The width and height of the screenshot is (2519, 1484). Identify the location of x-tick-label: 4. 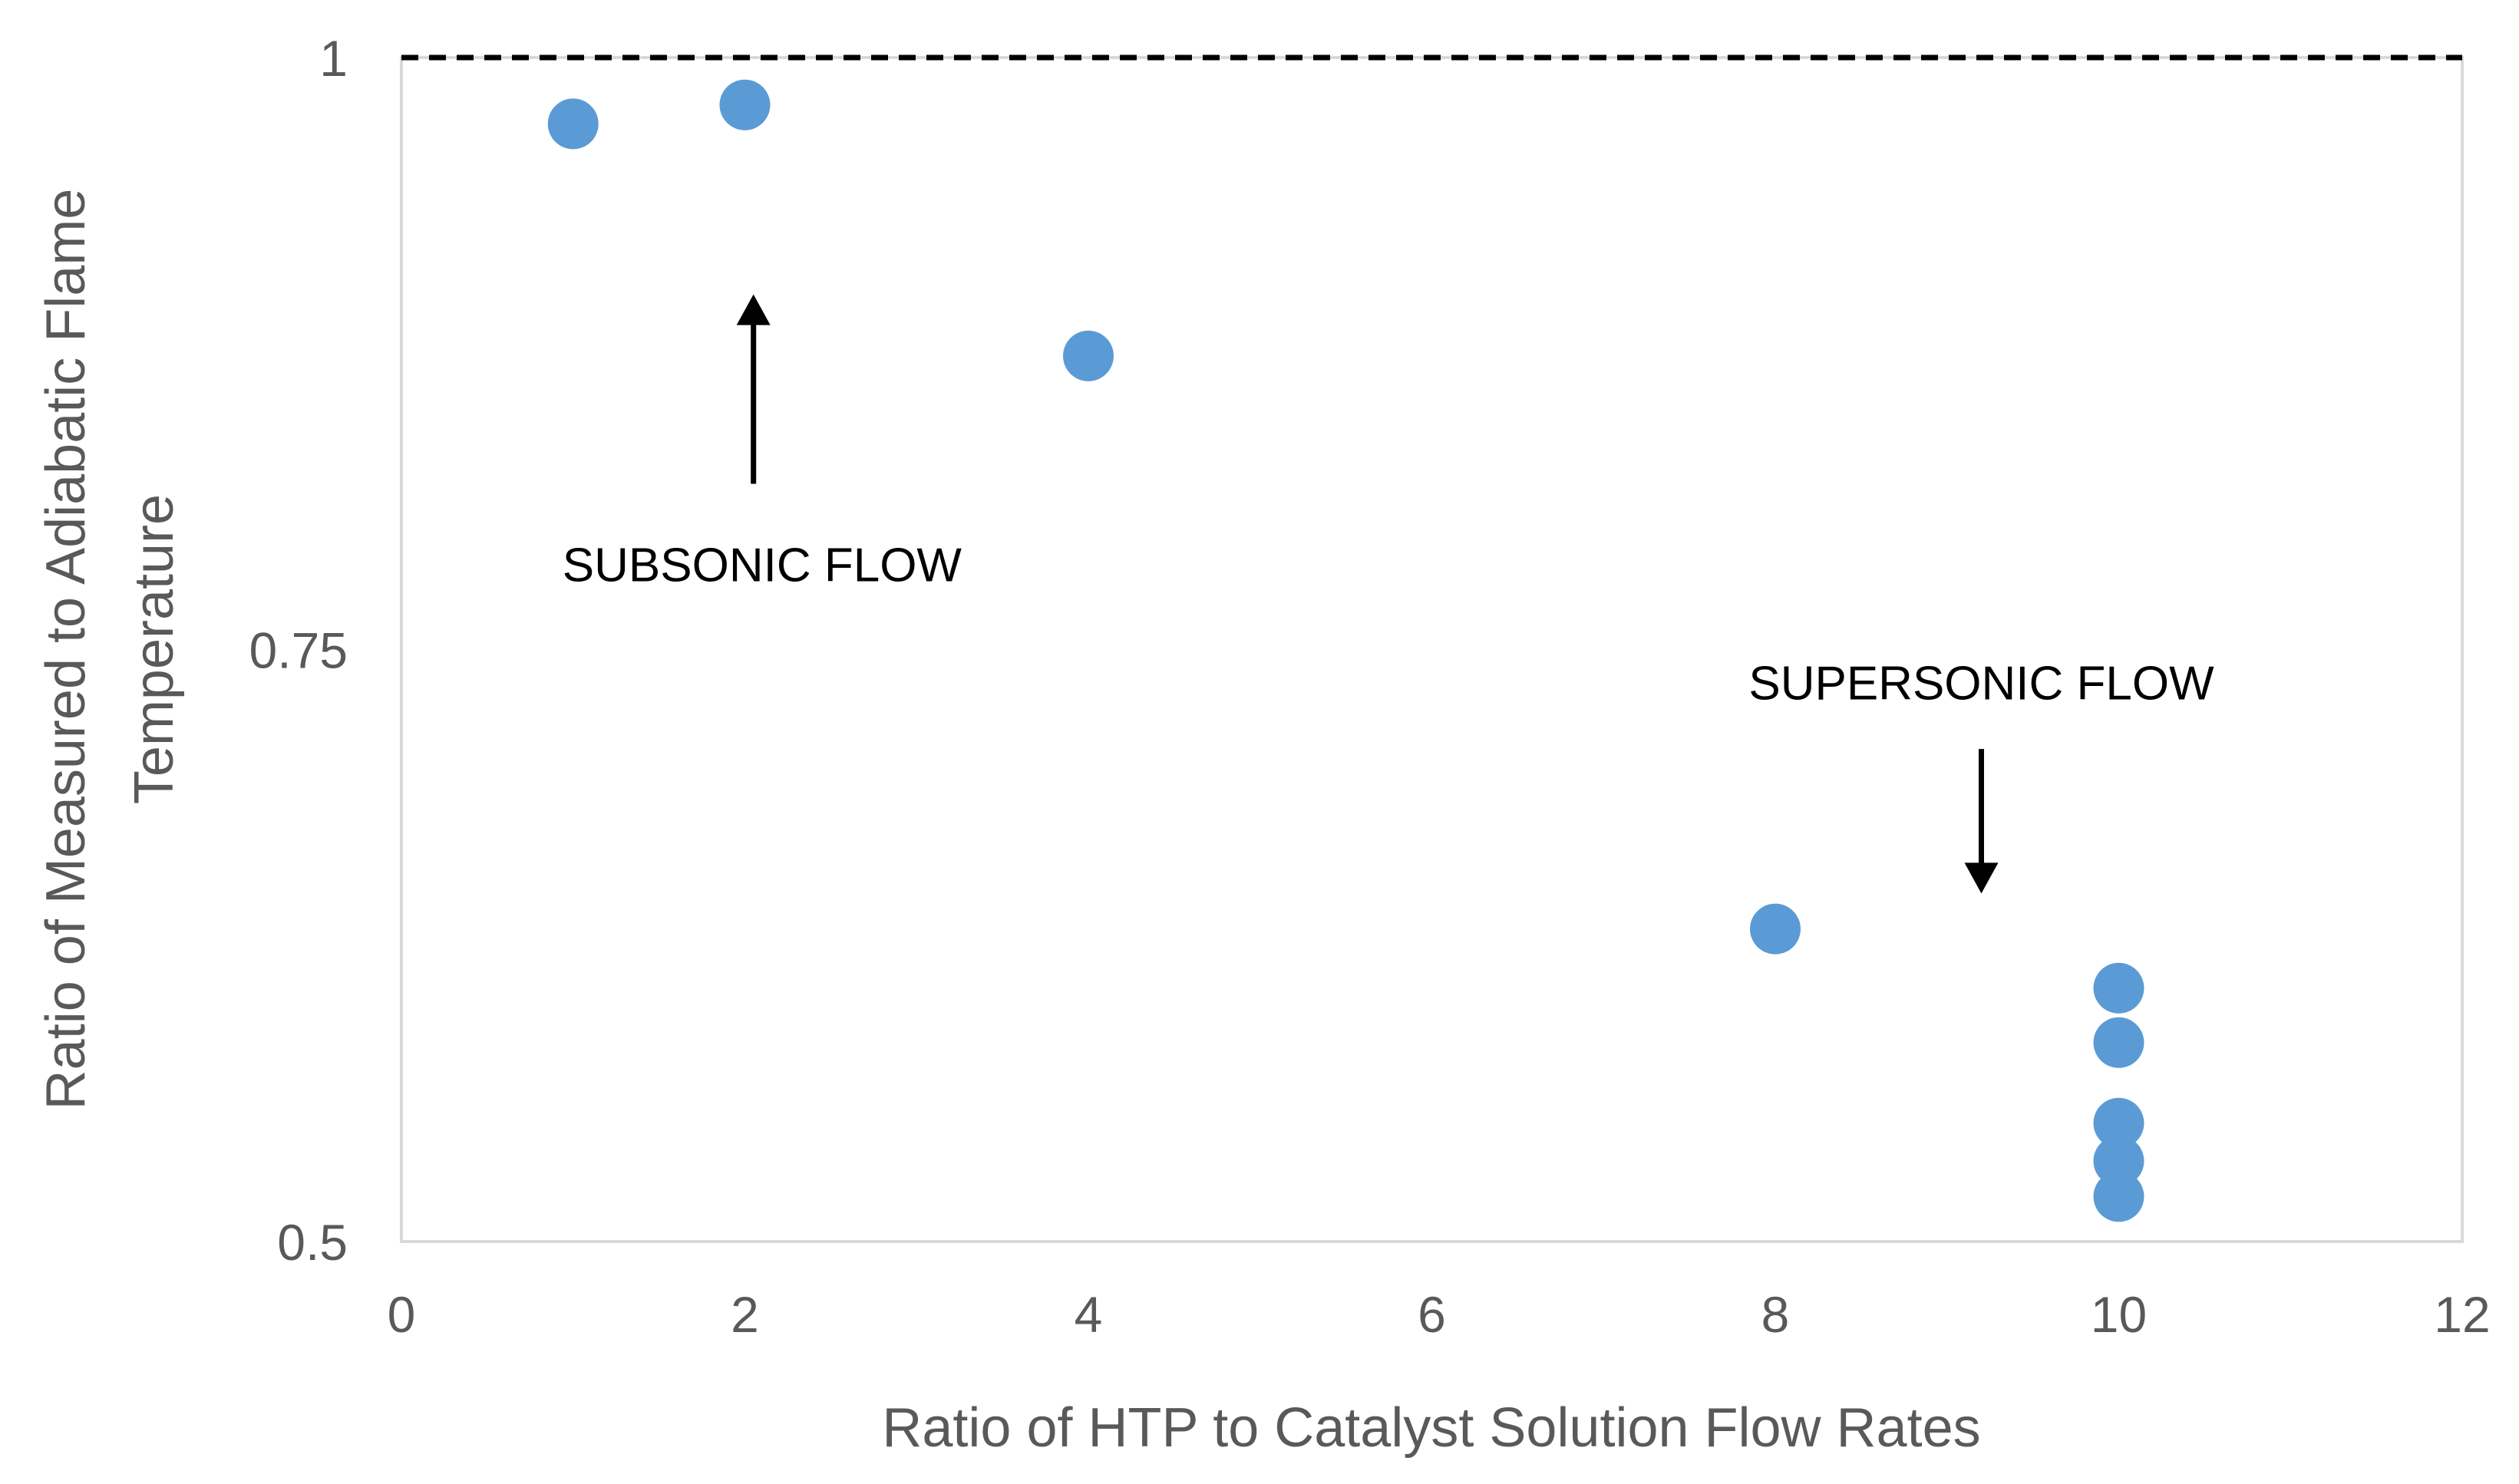
(1089, 1315).